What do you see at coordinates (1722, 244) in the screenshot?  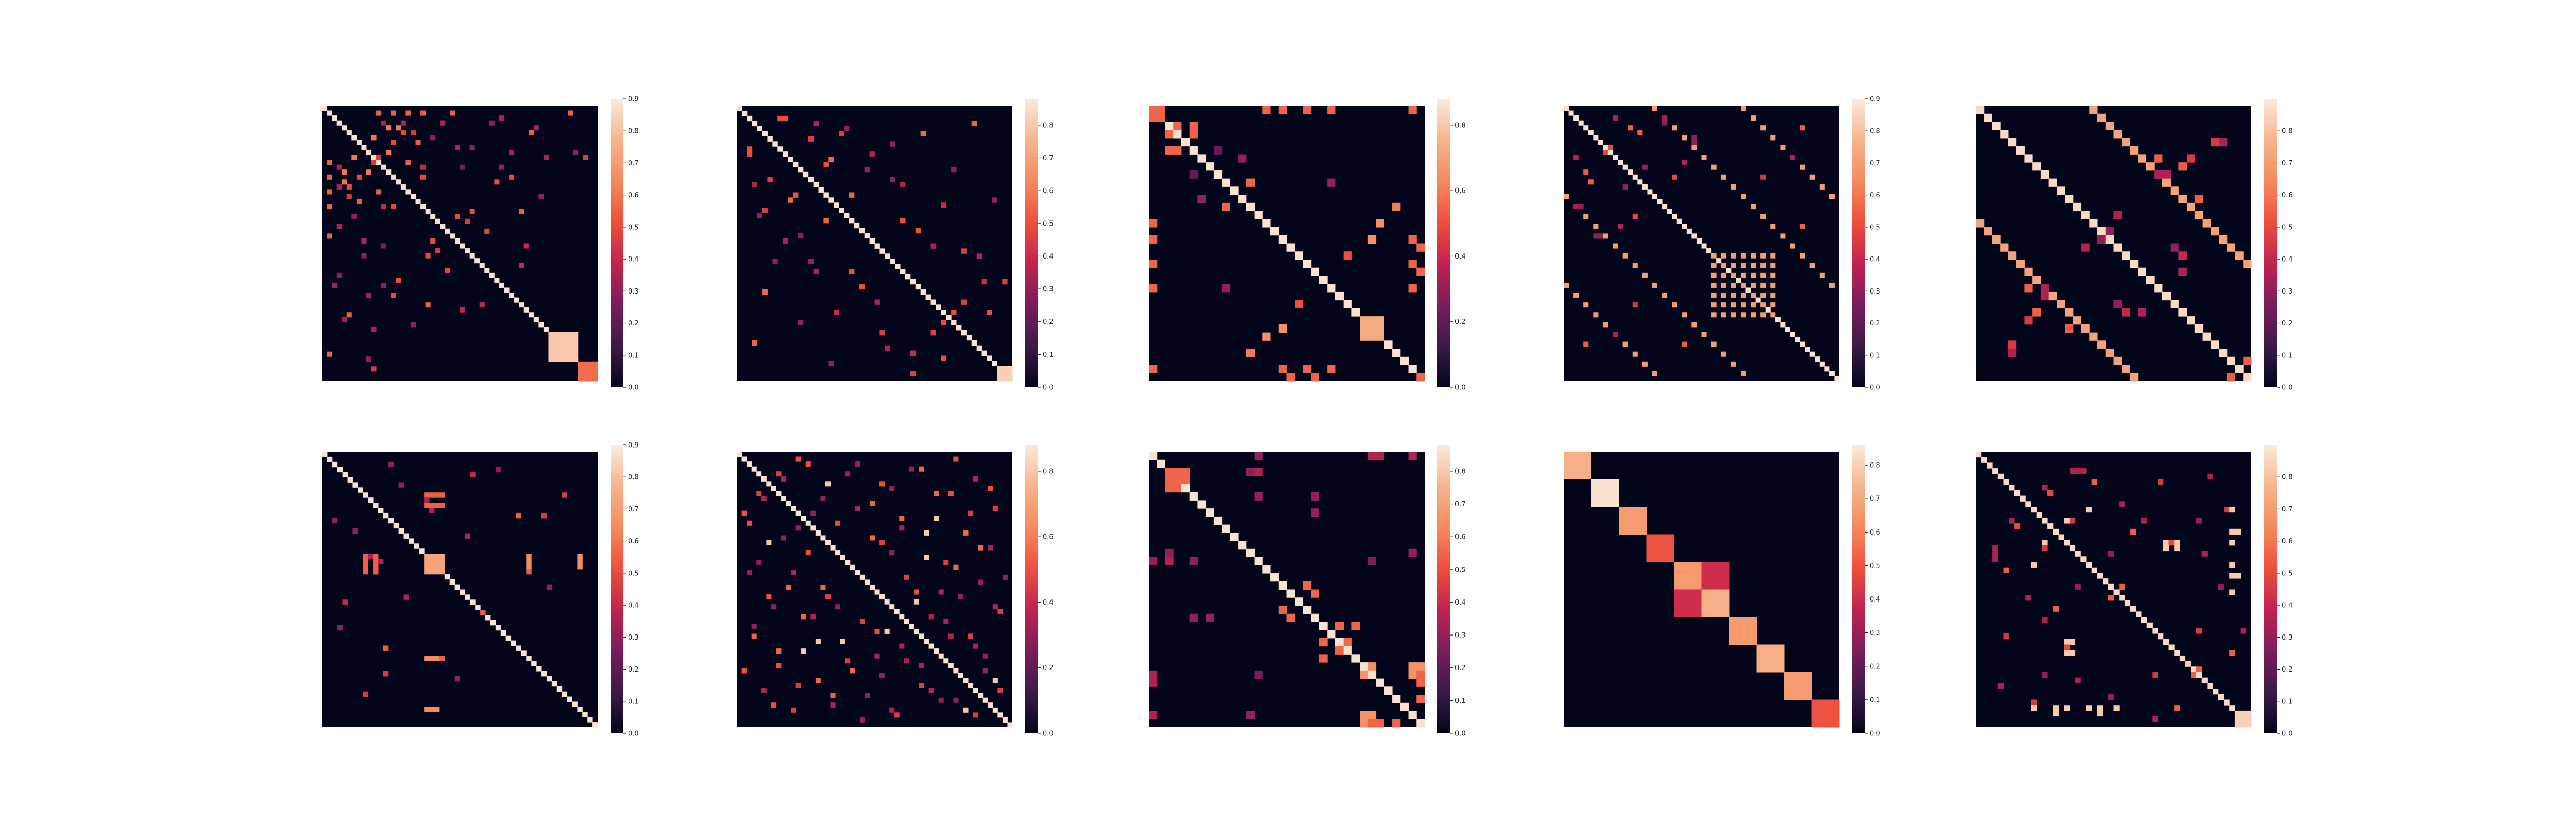 I see `heatmap-panel-row1-col4: 0.0 0.1 0.2 0.3 0.4 0.5 0.6 0.7 0.8 0.9` at bounding box center [1722, 244].